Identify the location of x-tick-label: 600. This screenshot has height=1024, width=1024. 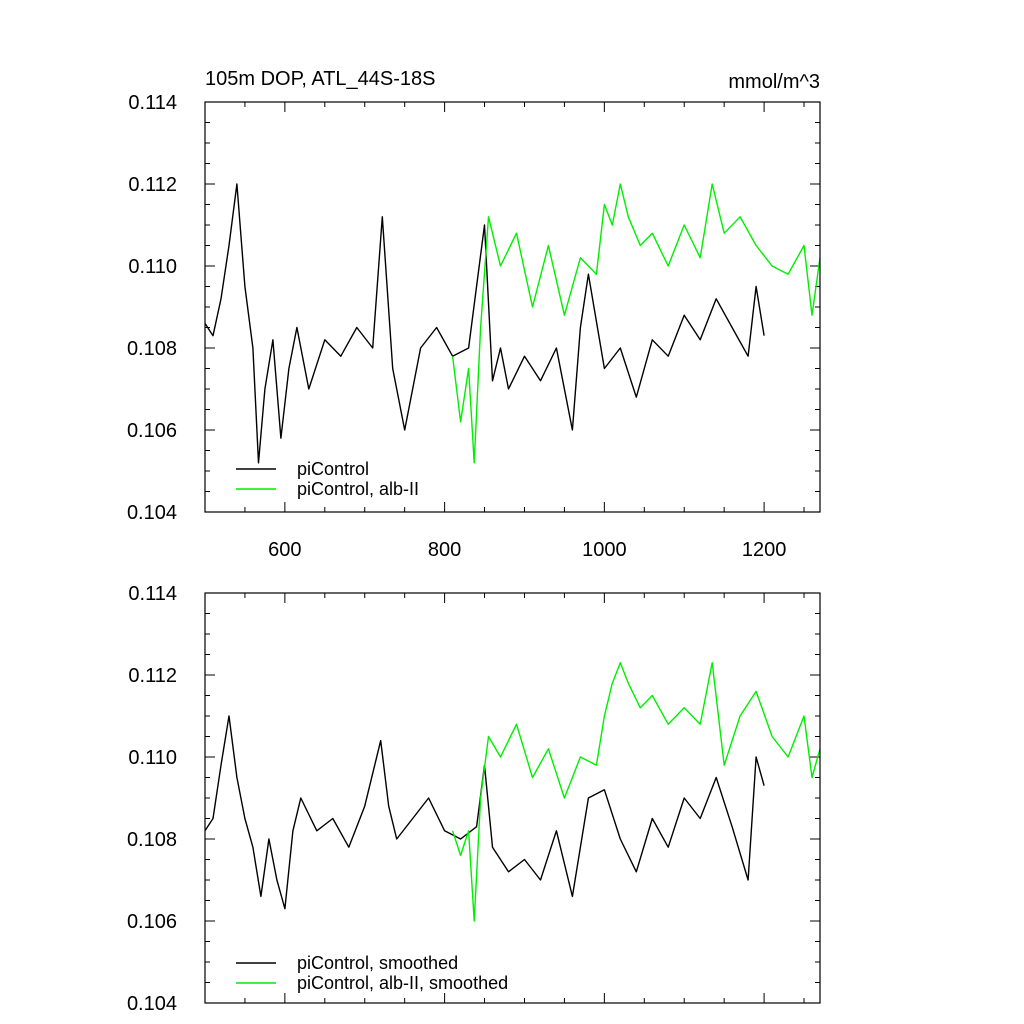
(284, 550).